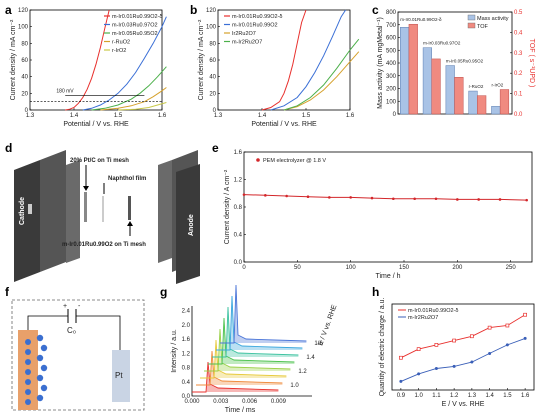 The width and height of the screenshot is (554, 418). I want to click on x-axis-label: Time / h, so click(387, 276).